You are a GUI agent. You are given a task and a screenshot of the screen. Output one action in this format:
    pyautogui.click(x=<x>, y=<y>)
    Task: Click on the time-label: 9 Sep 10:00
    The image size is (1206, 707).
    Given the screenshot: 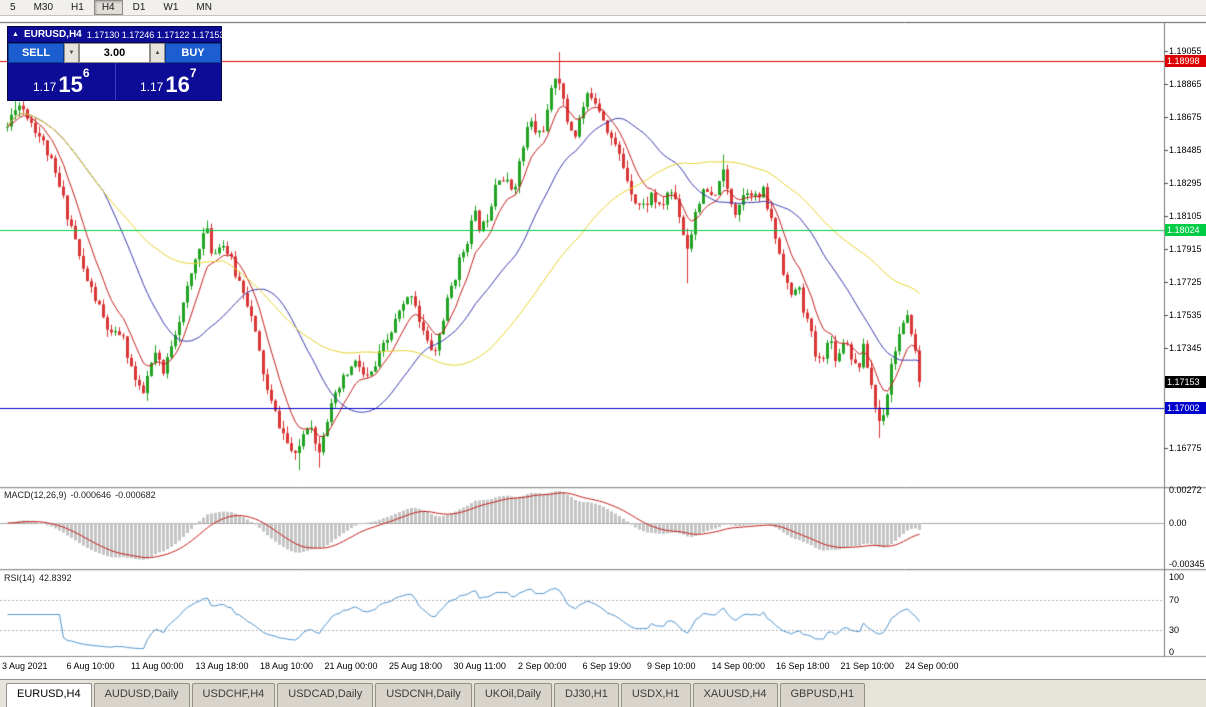 What is the action you would take?
    pyautogui.click(x=671, y=666)
    